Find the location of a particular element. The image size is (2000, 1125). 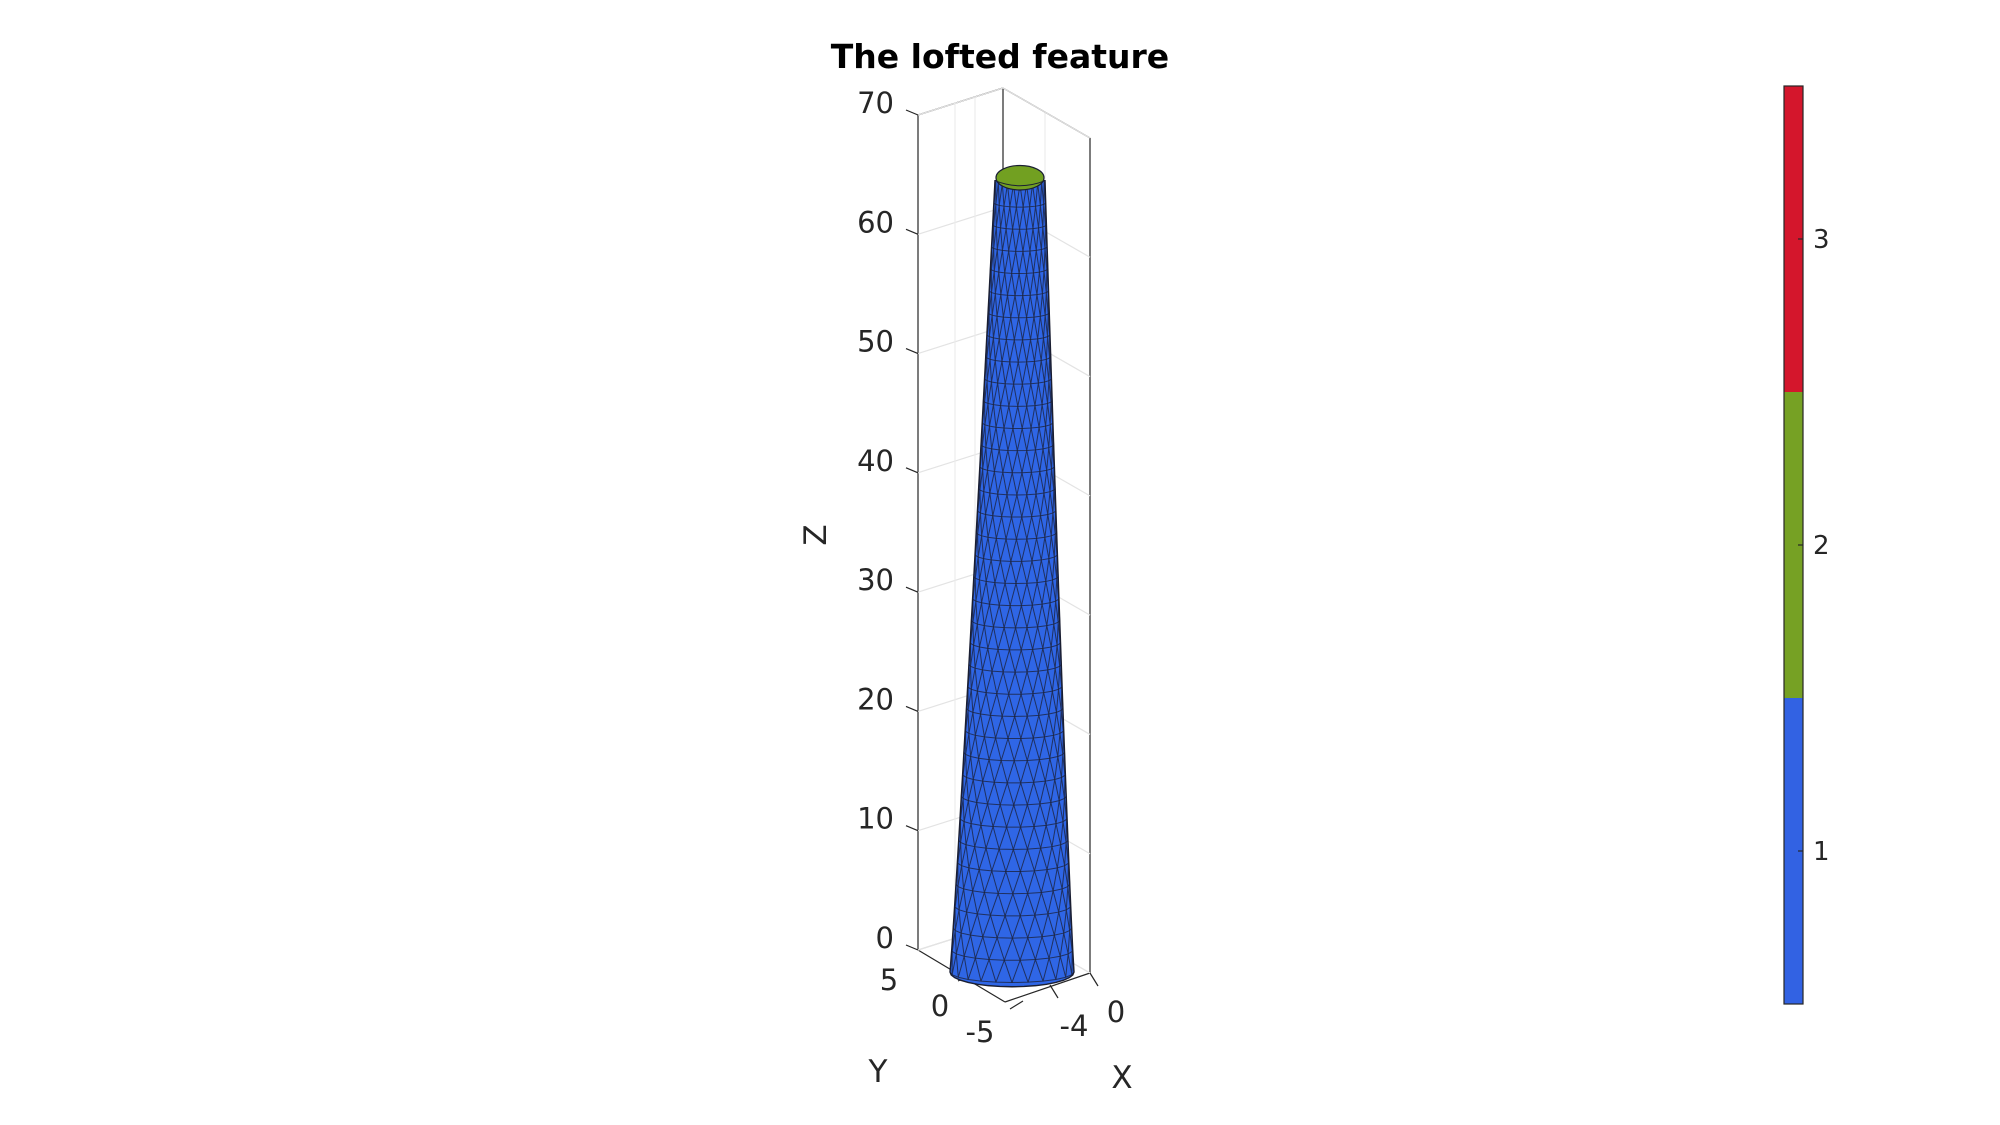

chart-title: The lofted feature is located at coordinates (1000, 56).